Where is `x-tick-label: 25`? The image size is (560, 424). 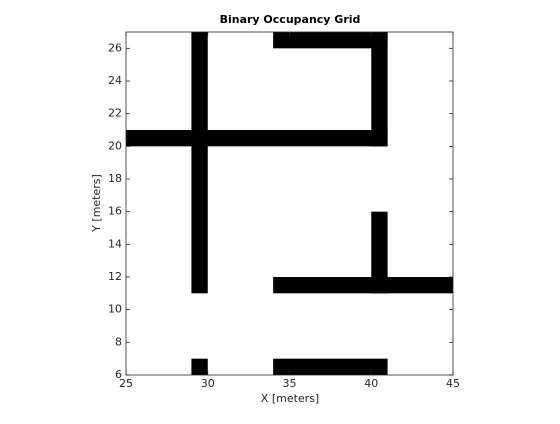
x-tick-label: 25 is located at coordinates (126, 383).